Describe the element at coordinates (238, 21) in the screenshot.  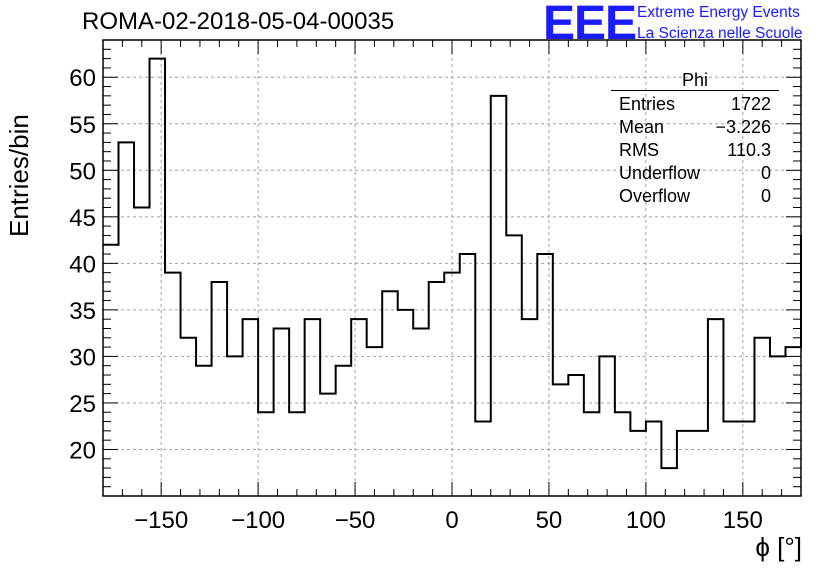
I see `chart-title: ROMA-02-2018-05-04-00035` at that location.